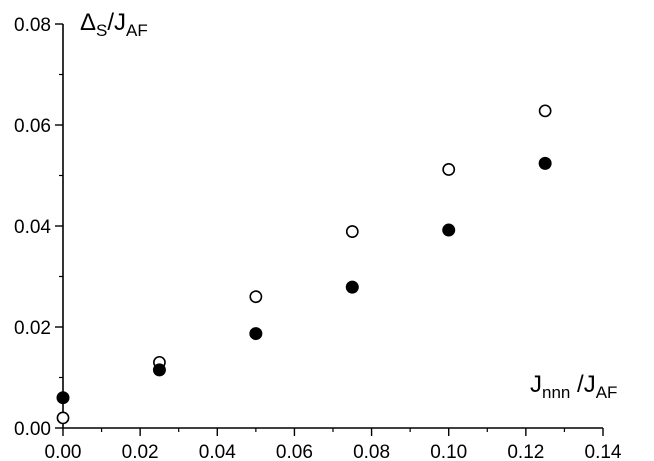 The width and height of the screenshot is (654, 461). I want to click on x-tick-label: 0.08, so click(371, 451).